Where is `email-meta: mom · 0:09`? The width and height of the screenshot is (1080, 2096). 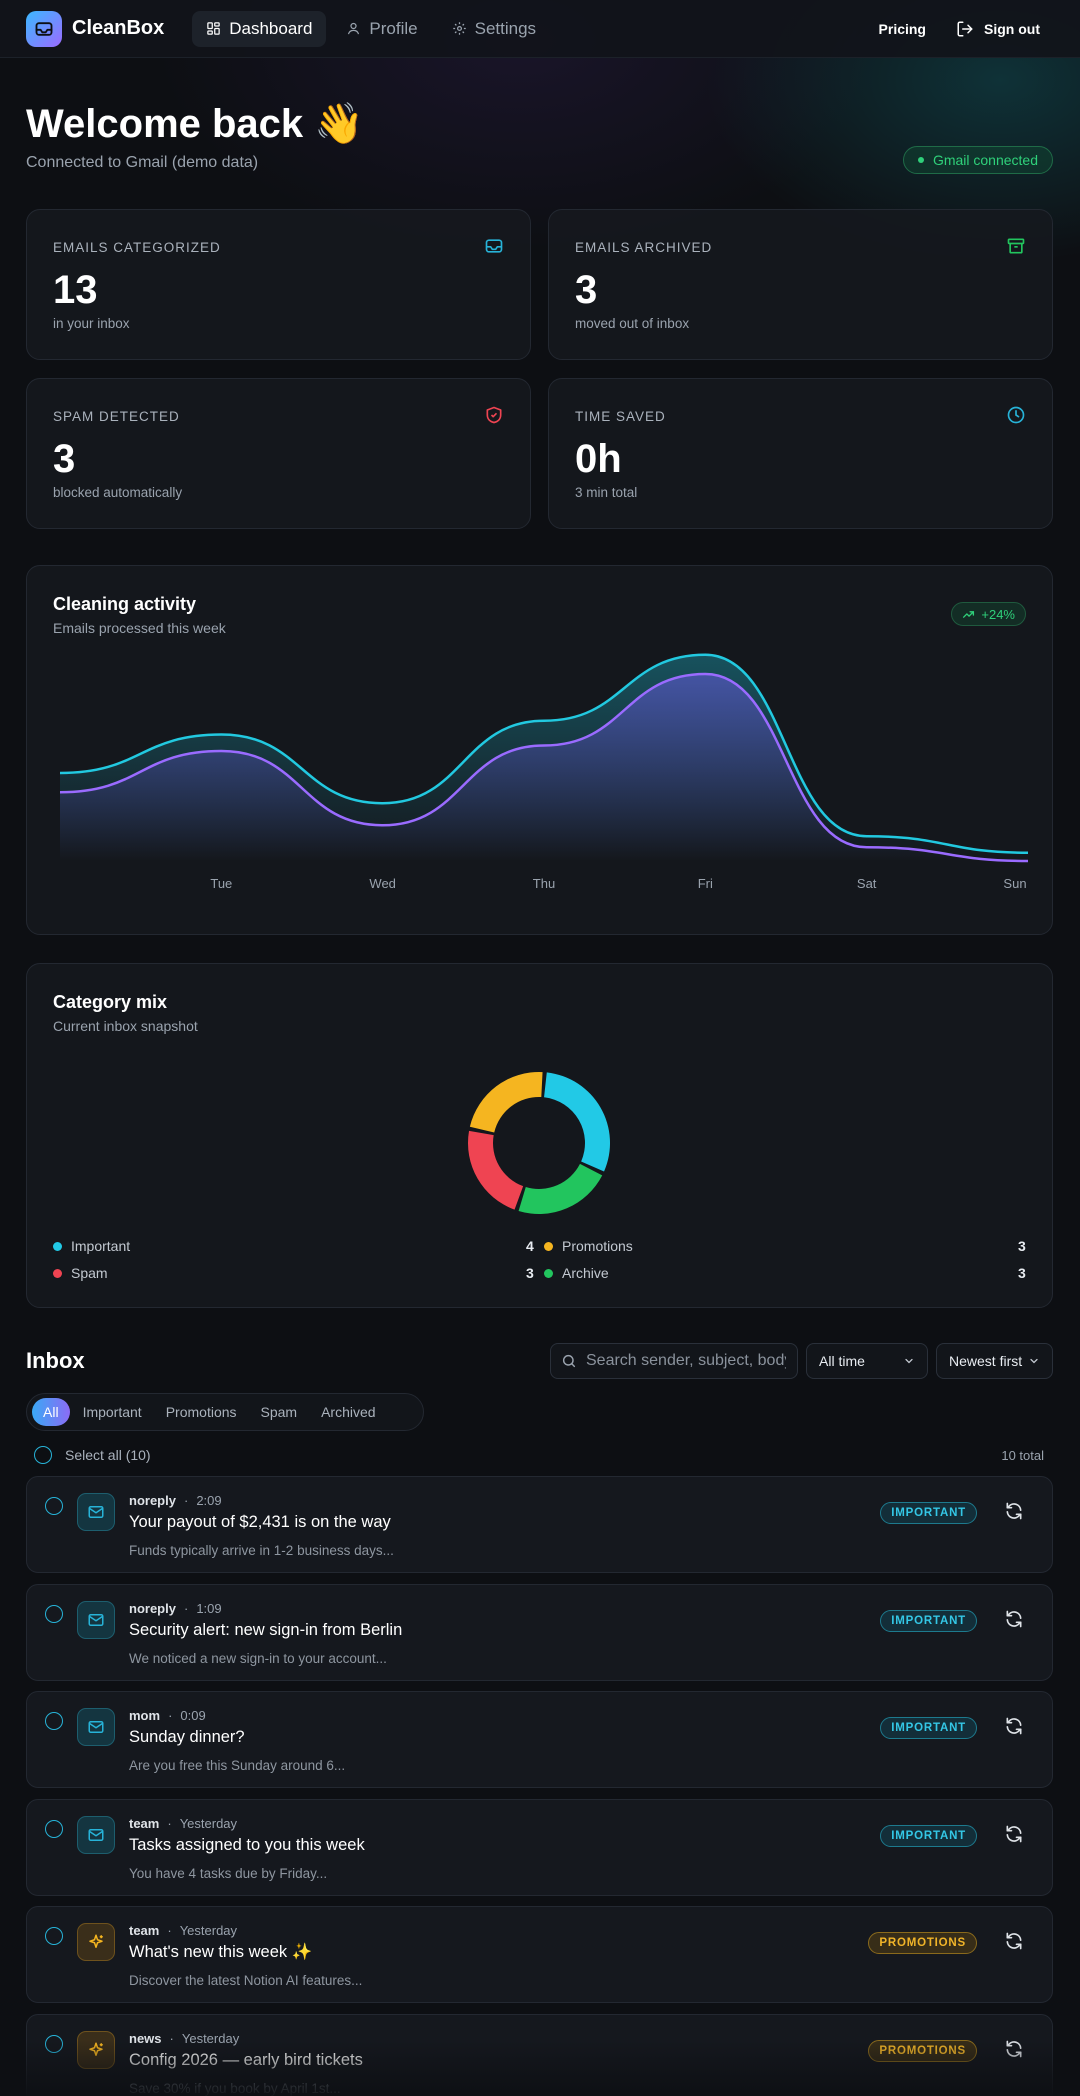 email-meta: mom · 0:09 is located at coordinates (167, 1715).